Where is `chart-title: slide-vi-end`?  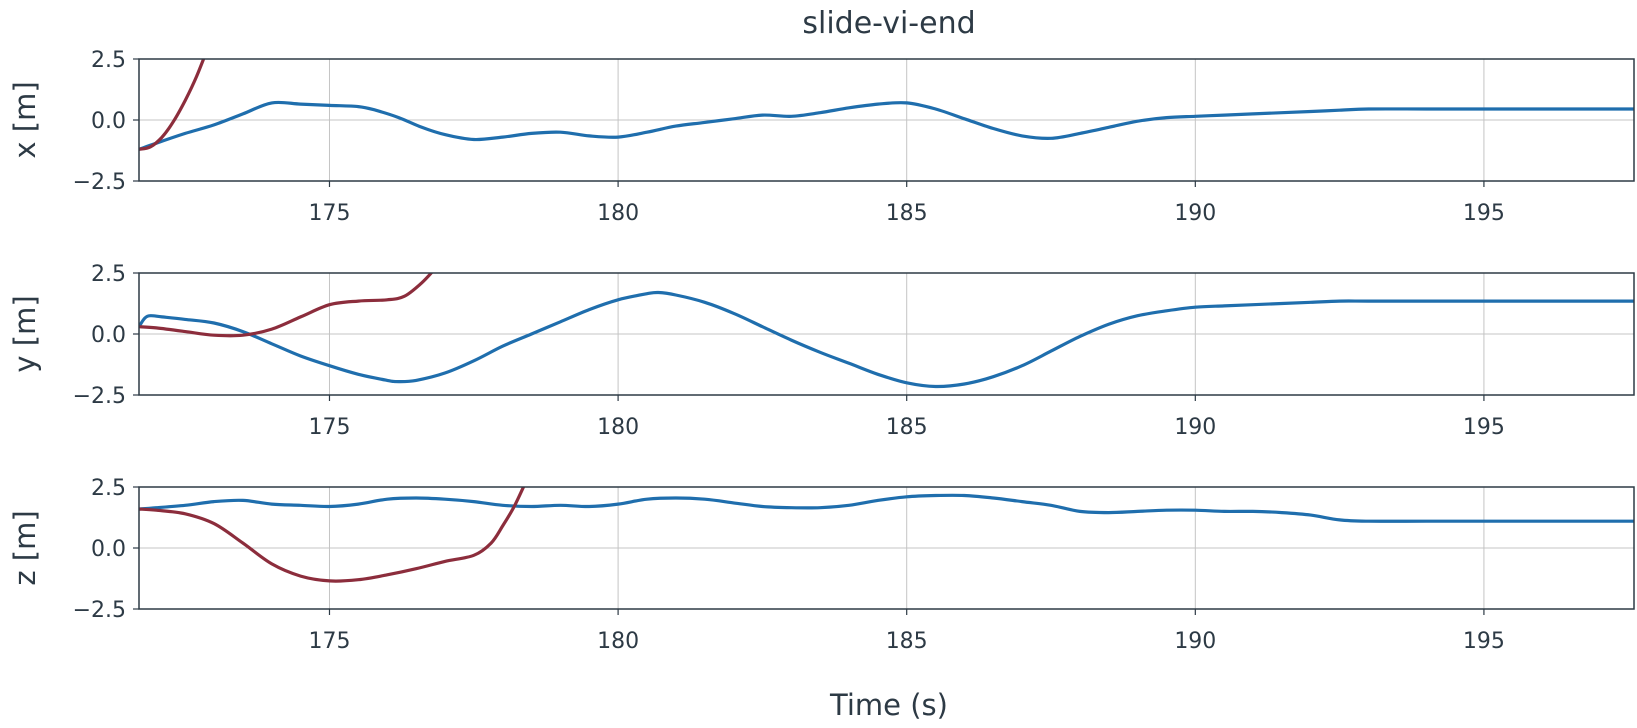
chart-title: slide-vi-end is located at coordinates (888, 23).